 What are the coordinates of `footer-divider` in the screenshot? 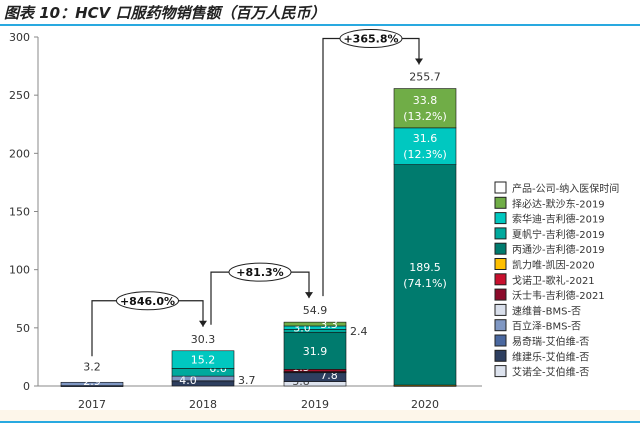 It's located at (320, 422).